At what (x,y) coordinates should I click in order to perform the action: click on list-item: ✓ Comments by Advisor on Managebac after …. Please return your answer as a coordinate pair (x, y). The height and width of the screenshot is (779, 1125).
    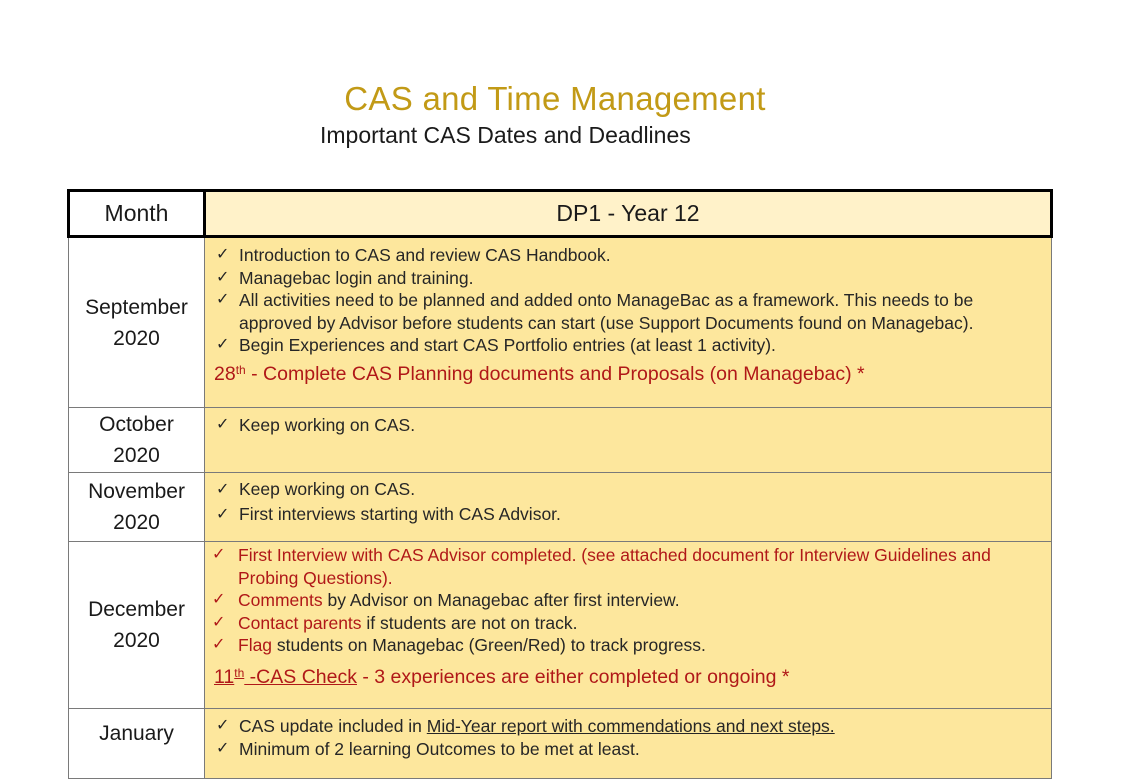
    Looking at the image, I should click on (446, 600).